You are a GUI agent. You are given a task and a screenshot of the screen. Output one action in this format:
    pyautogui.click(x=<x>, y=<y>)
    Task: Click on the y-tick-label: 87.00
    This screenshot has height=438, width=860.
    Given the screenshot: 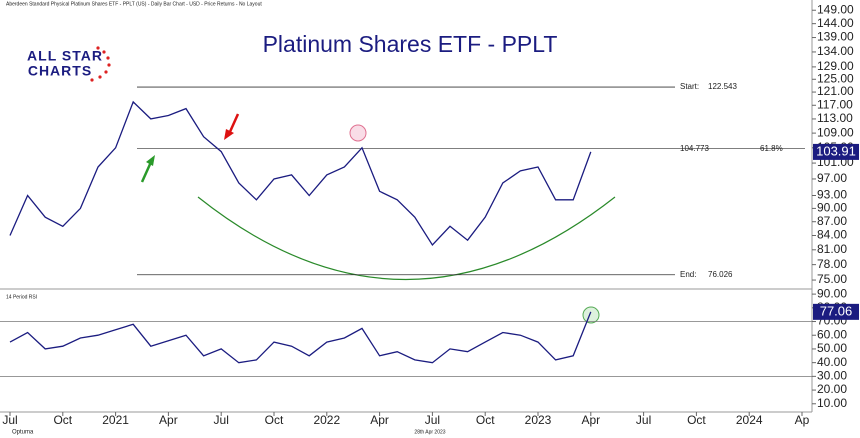 What is the action you would take?
    pyautogui.click(x=832, y=221)
    